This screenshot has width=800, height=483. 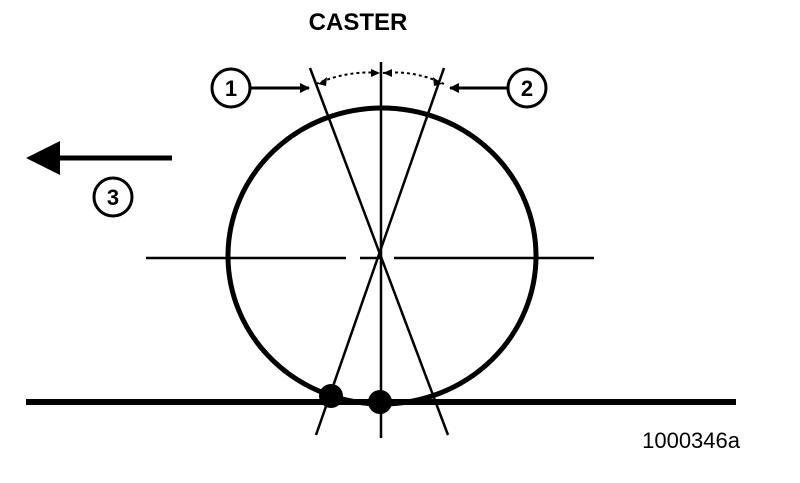 I want to click on callout-1-label: 1, so click(x=231, y=88).